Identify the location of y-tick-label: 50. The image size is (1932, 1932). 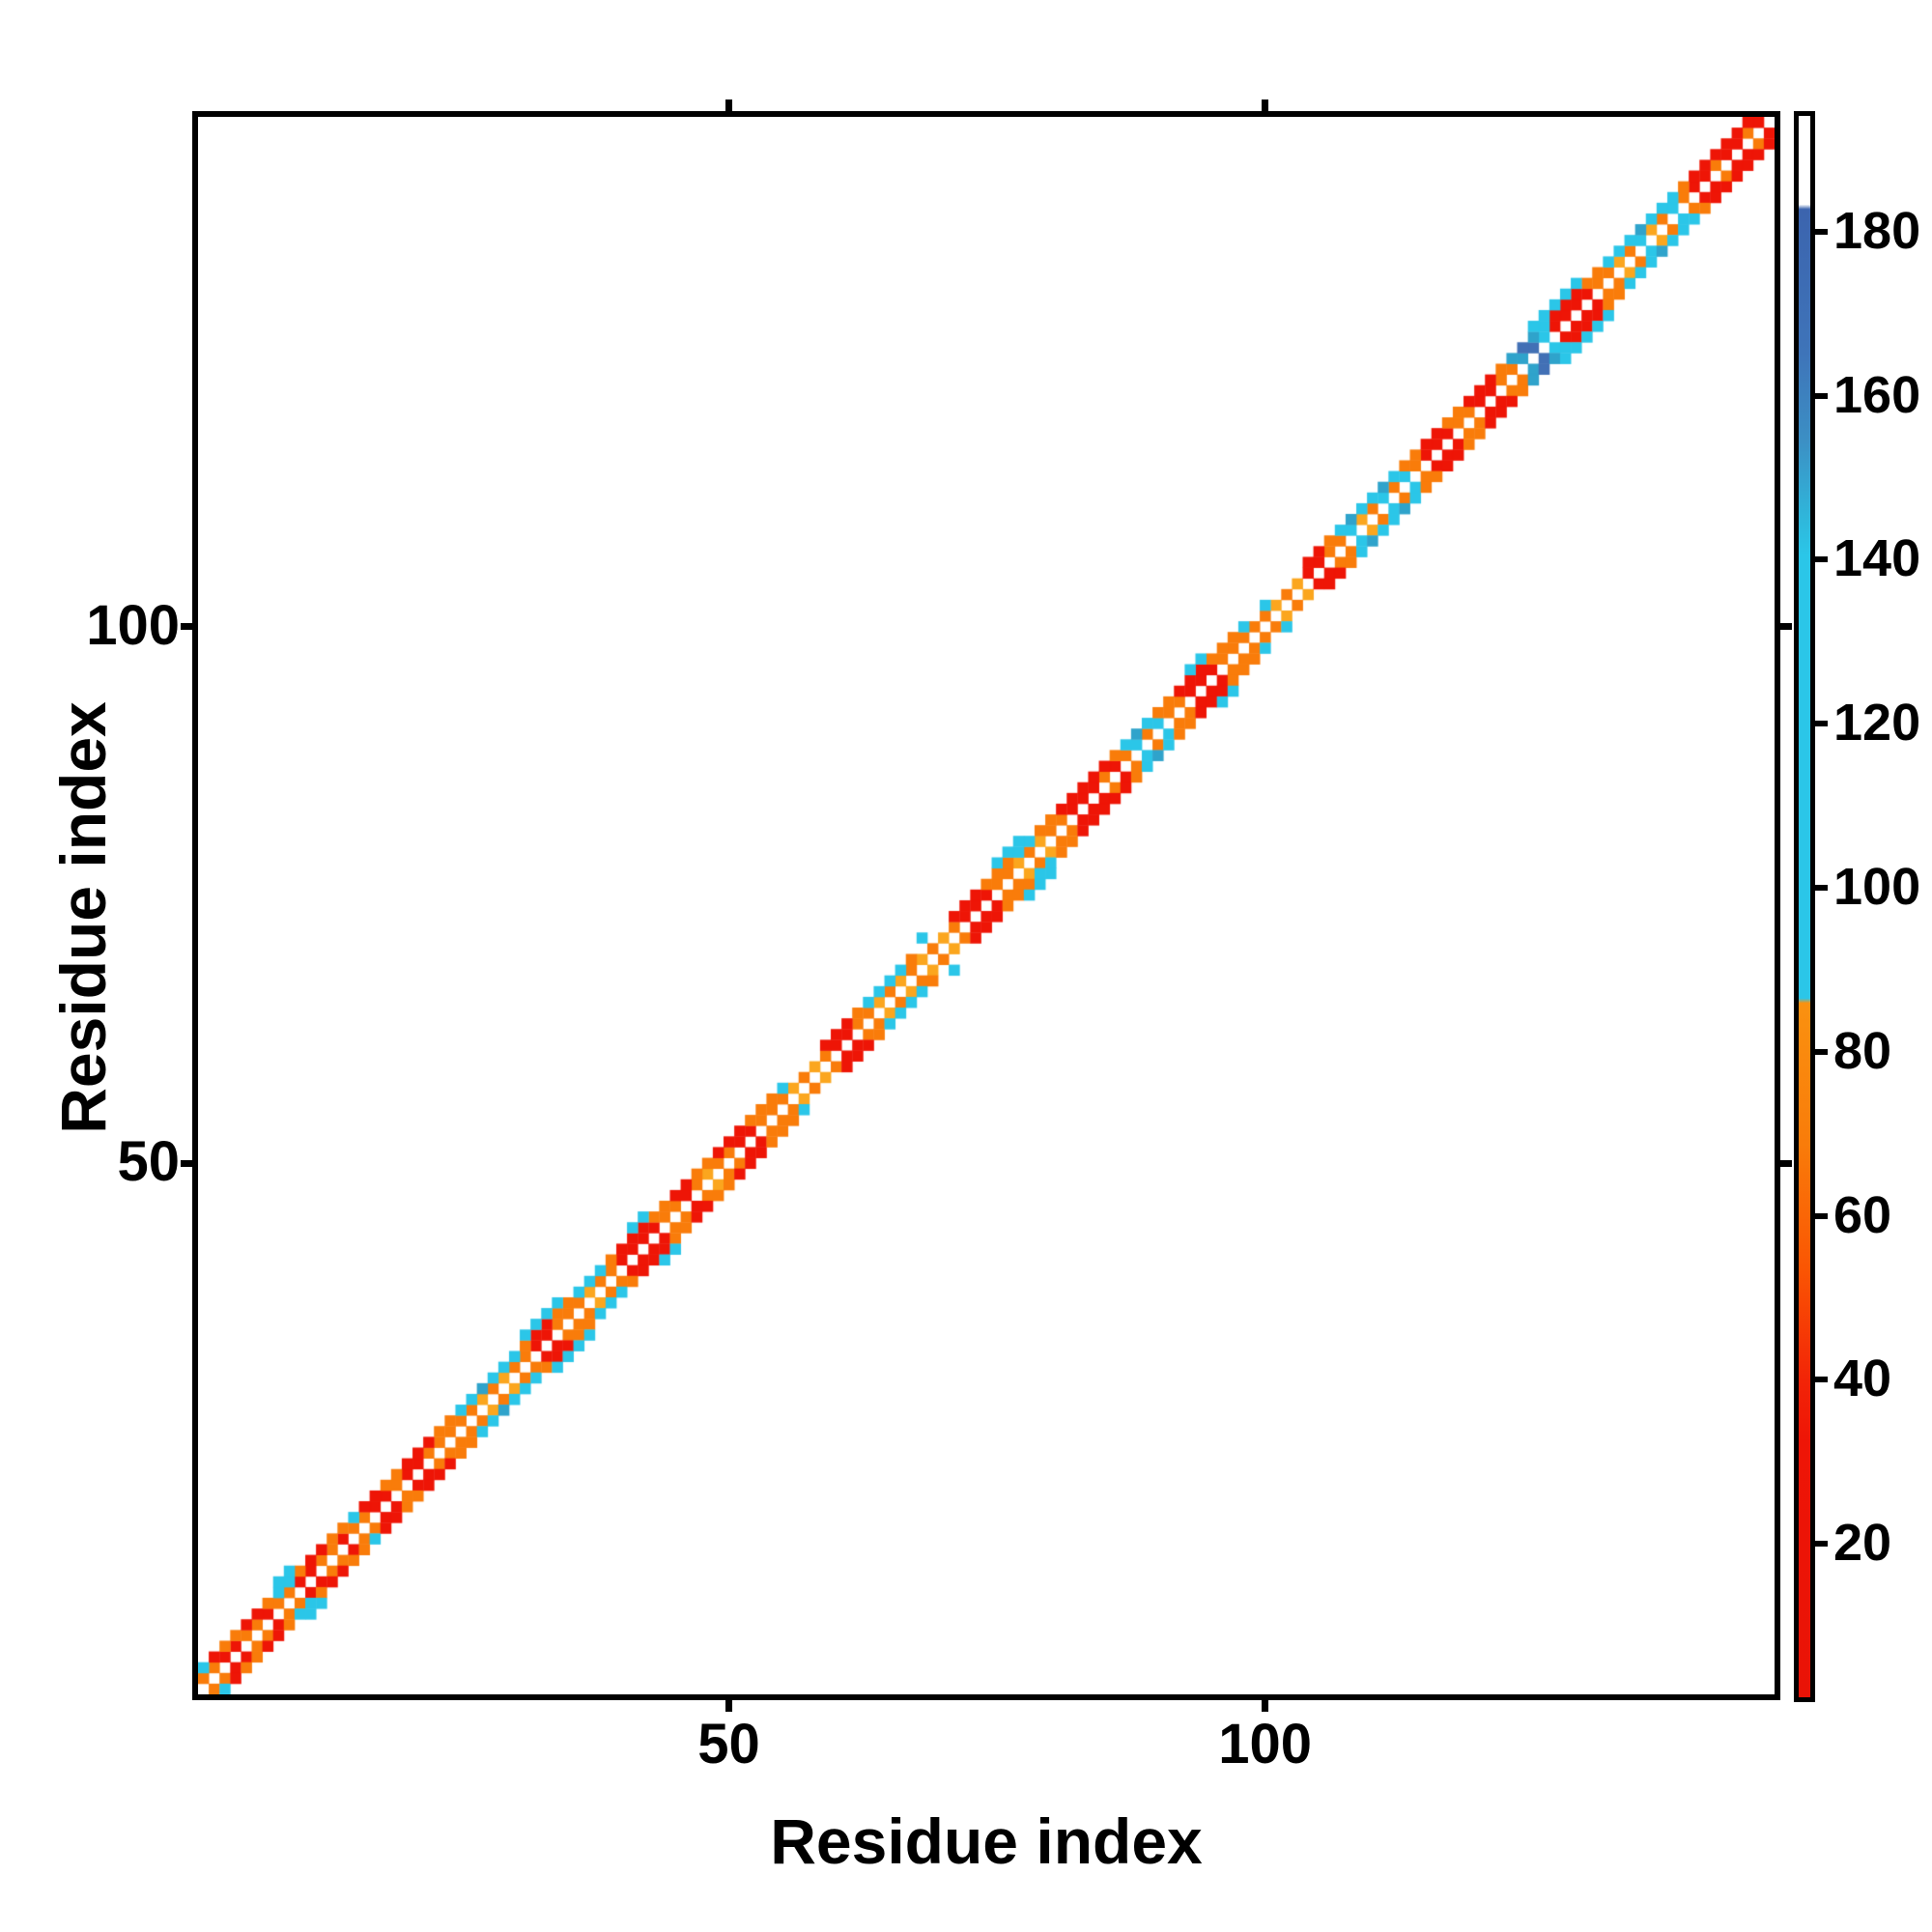
(148, 1162).